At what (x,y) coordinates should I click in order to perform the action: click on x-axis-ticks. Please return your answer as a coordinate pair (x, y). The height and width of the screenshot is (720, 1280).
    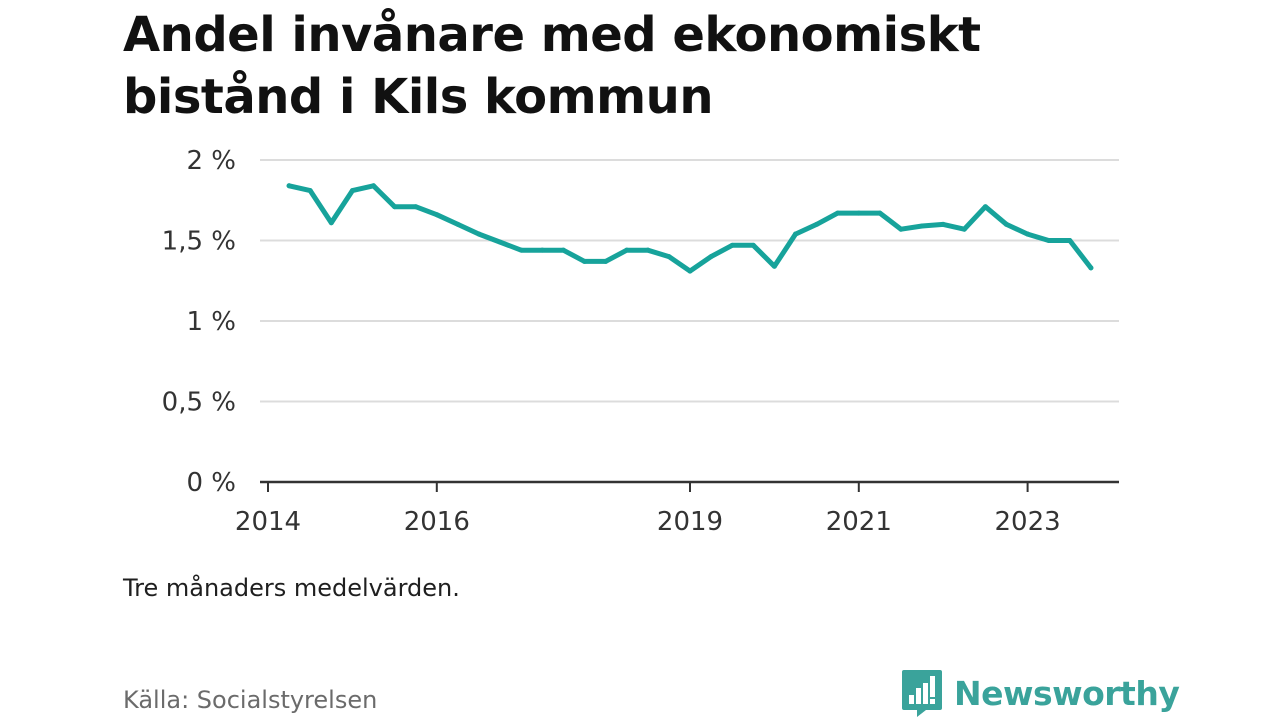
    Looking at the image, I should click on (648, 487).